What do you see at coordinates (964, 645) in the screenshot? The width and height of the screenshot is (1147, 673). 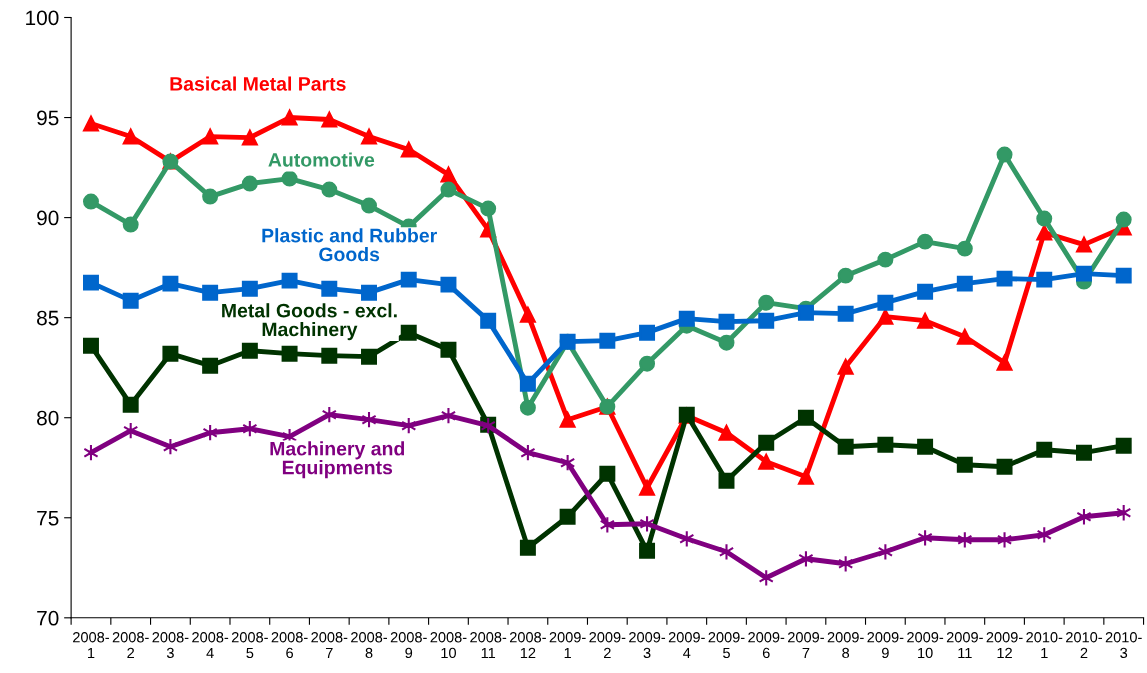 I see `x-tick-label: 2009- 11` at bounding box center [964, 645].